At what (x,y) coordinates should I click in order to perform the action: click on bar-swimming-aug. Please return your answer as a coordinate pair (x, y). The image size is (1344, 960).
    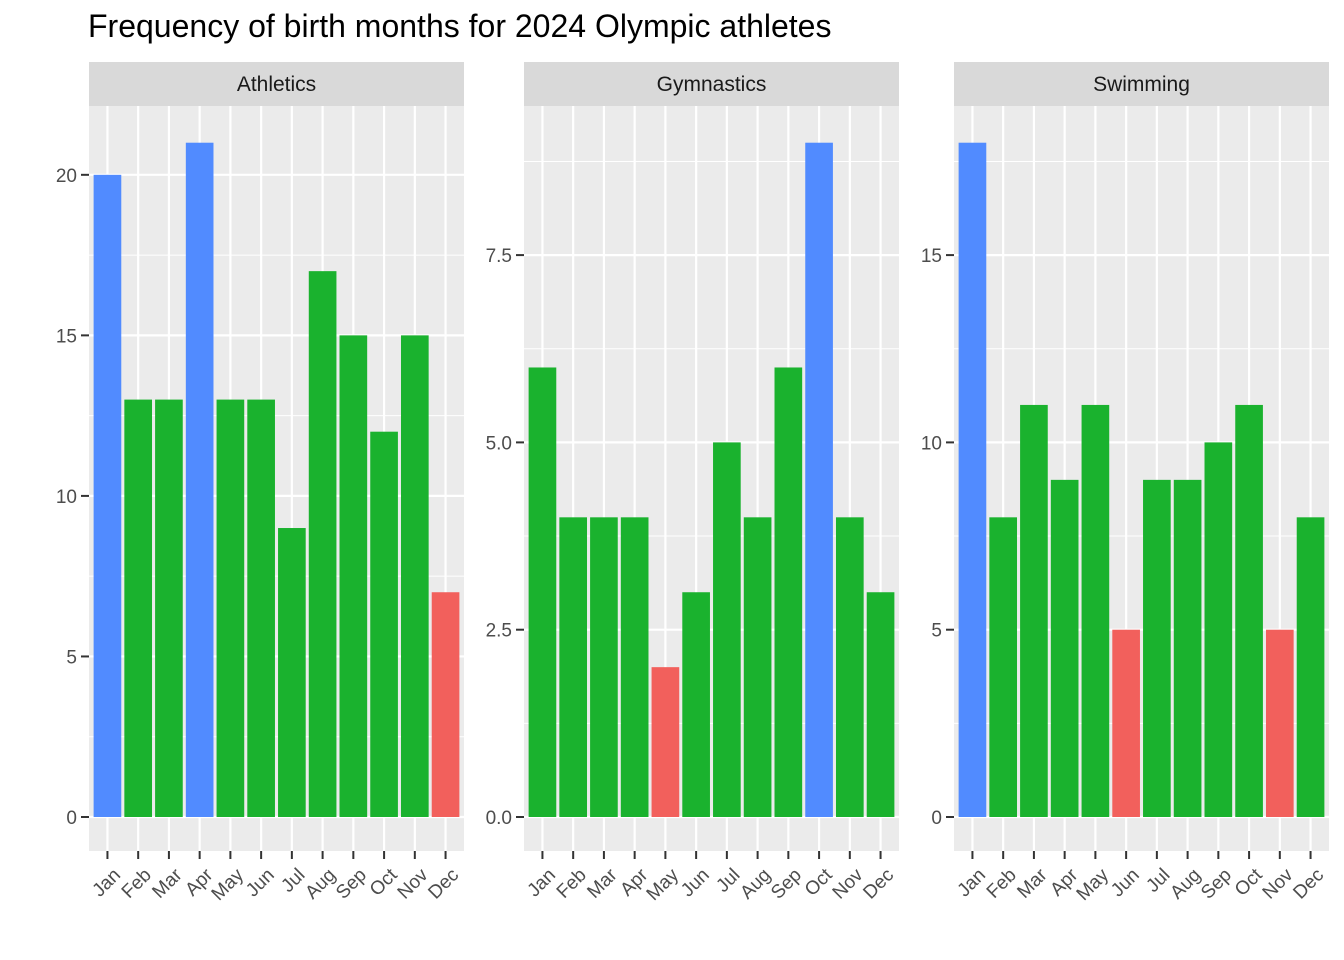
    Looking at the image, I should click on (1187, 648).